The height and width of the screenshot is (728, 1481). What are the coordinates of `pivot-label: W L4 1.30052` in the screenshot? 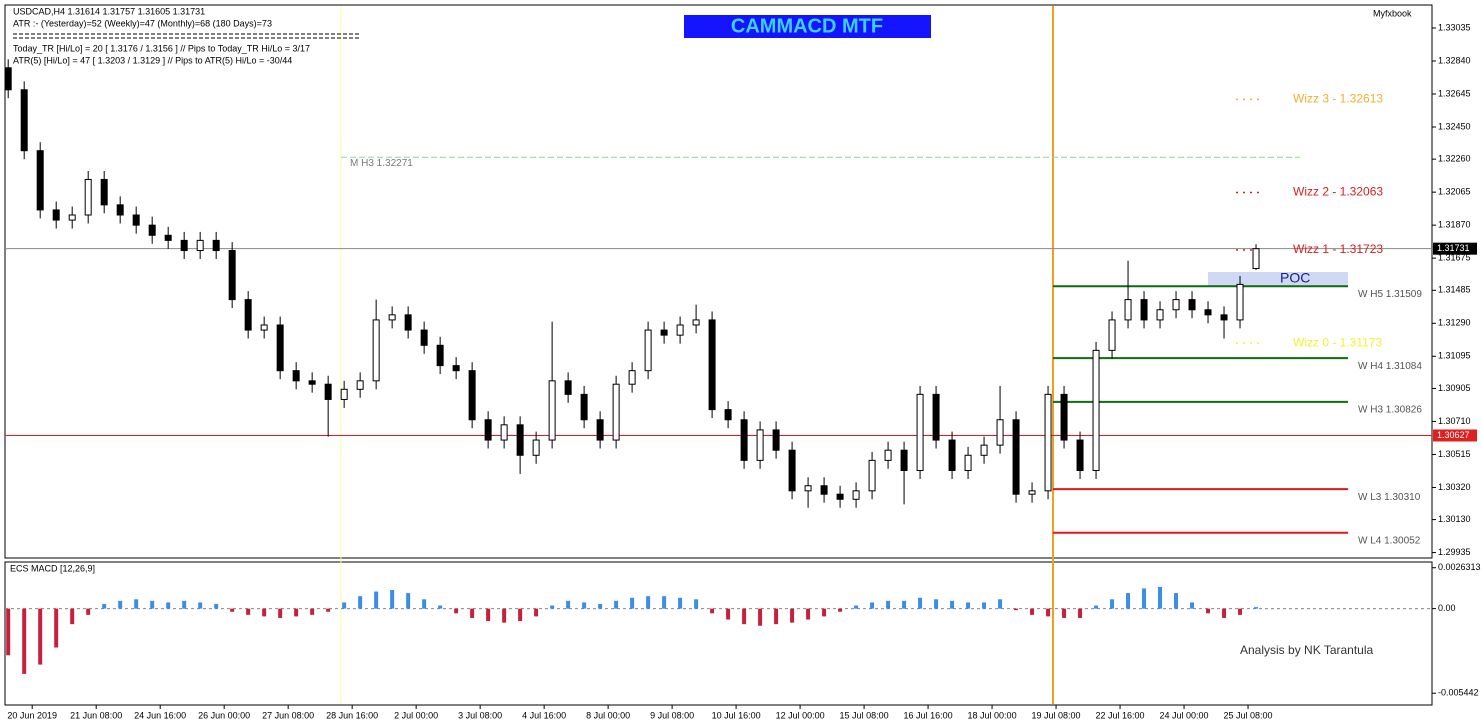 It's located at (1389, 540).